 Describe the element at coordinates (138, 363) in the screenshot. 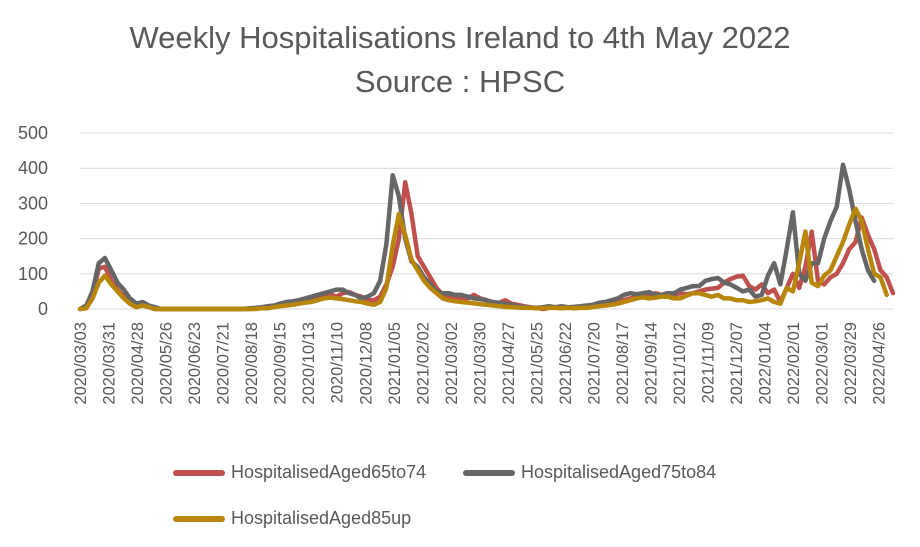

I see `x-tick-label: 2020/04/28` at that location.